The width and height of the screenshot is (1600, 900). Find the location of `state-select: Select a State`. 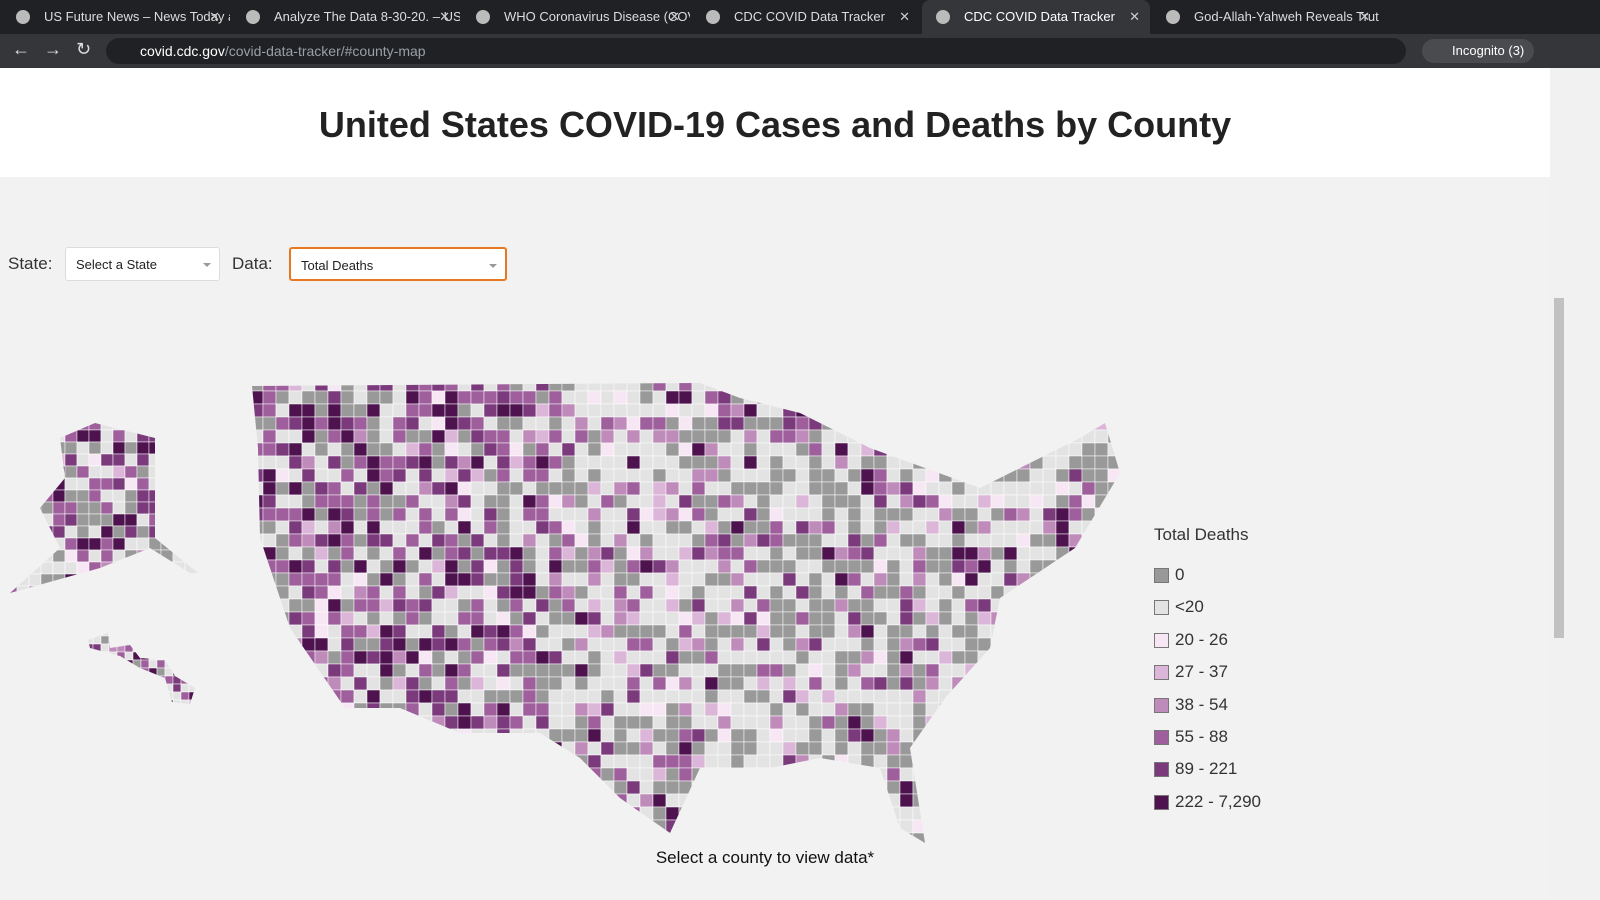

state-select: Select a State is located at coordinates (142, 264).